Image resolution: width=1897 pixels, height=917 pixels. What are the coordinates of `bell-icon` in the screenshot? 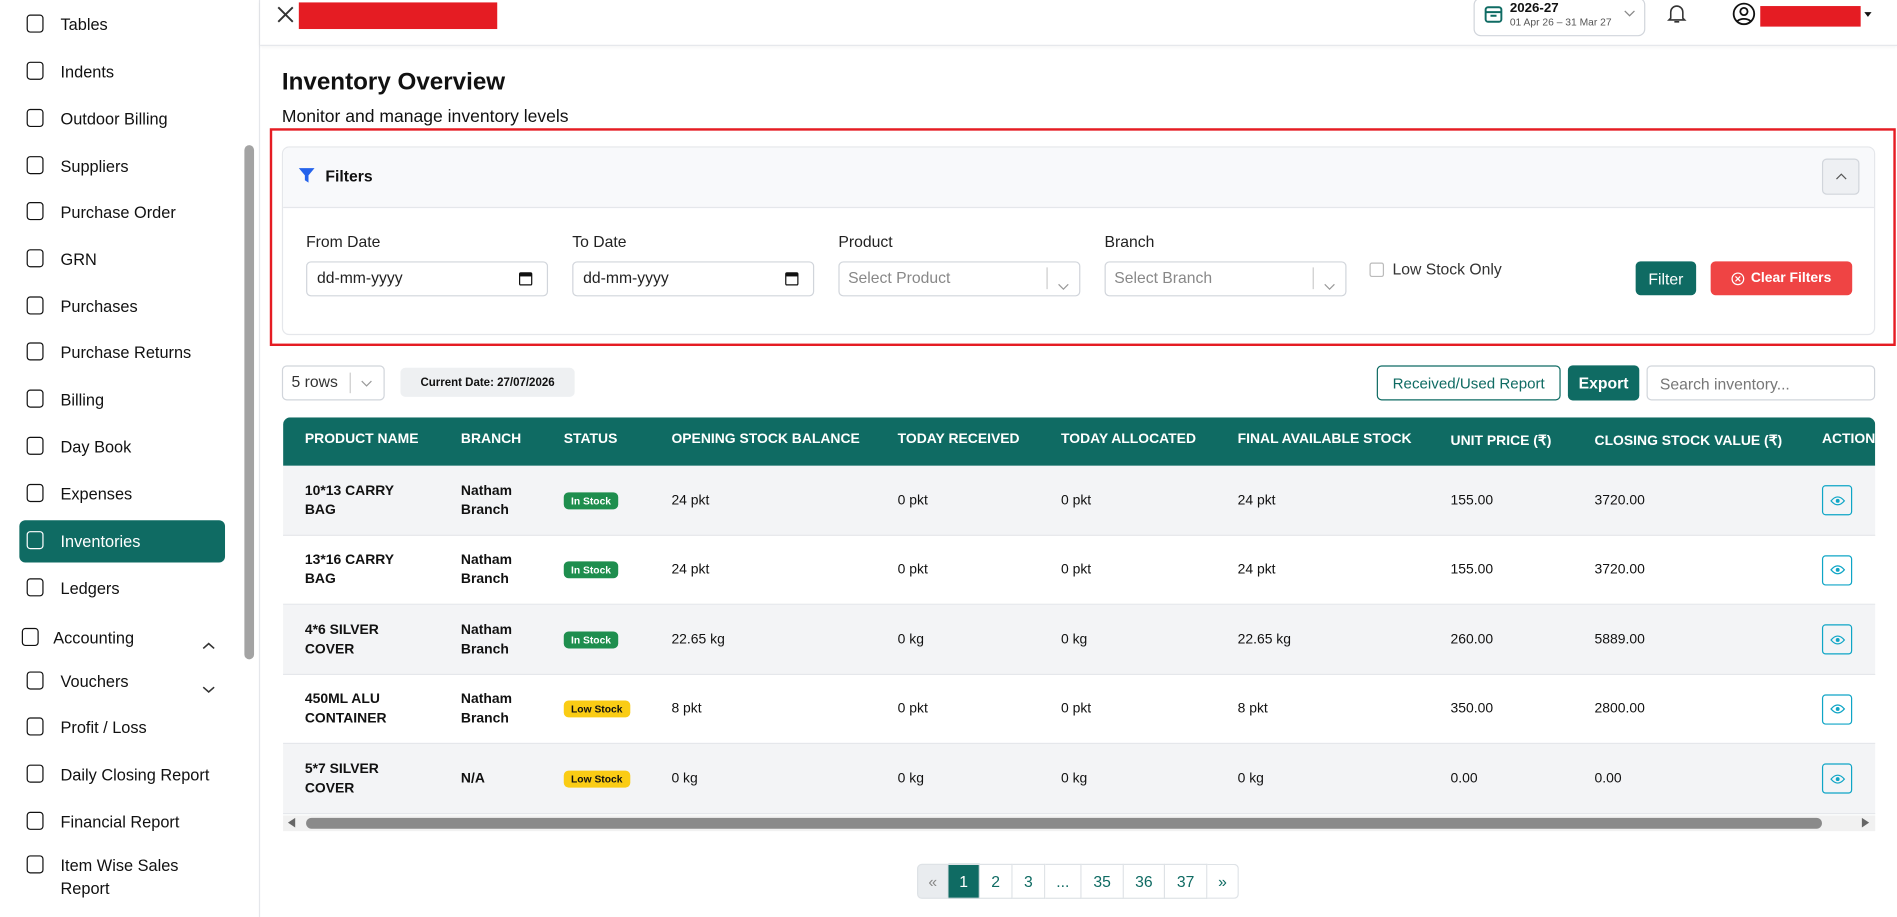 It's located at (1677, 14).